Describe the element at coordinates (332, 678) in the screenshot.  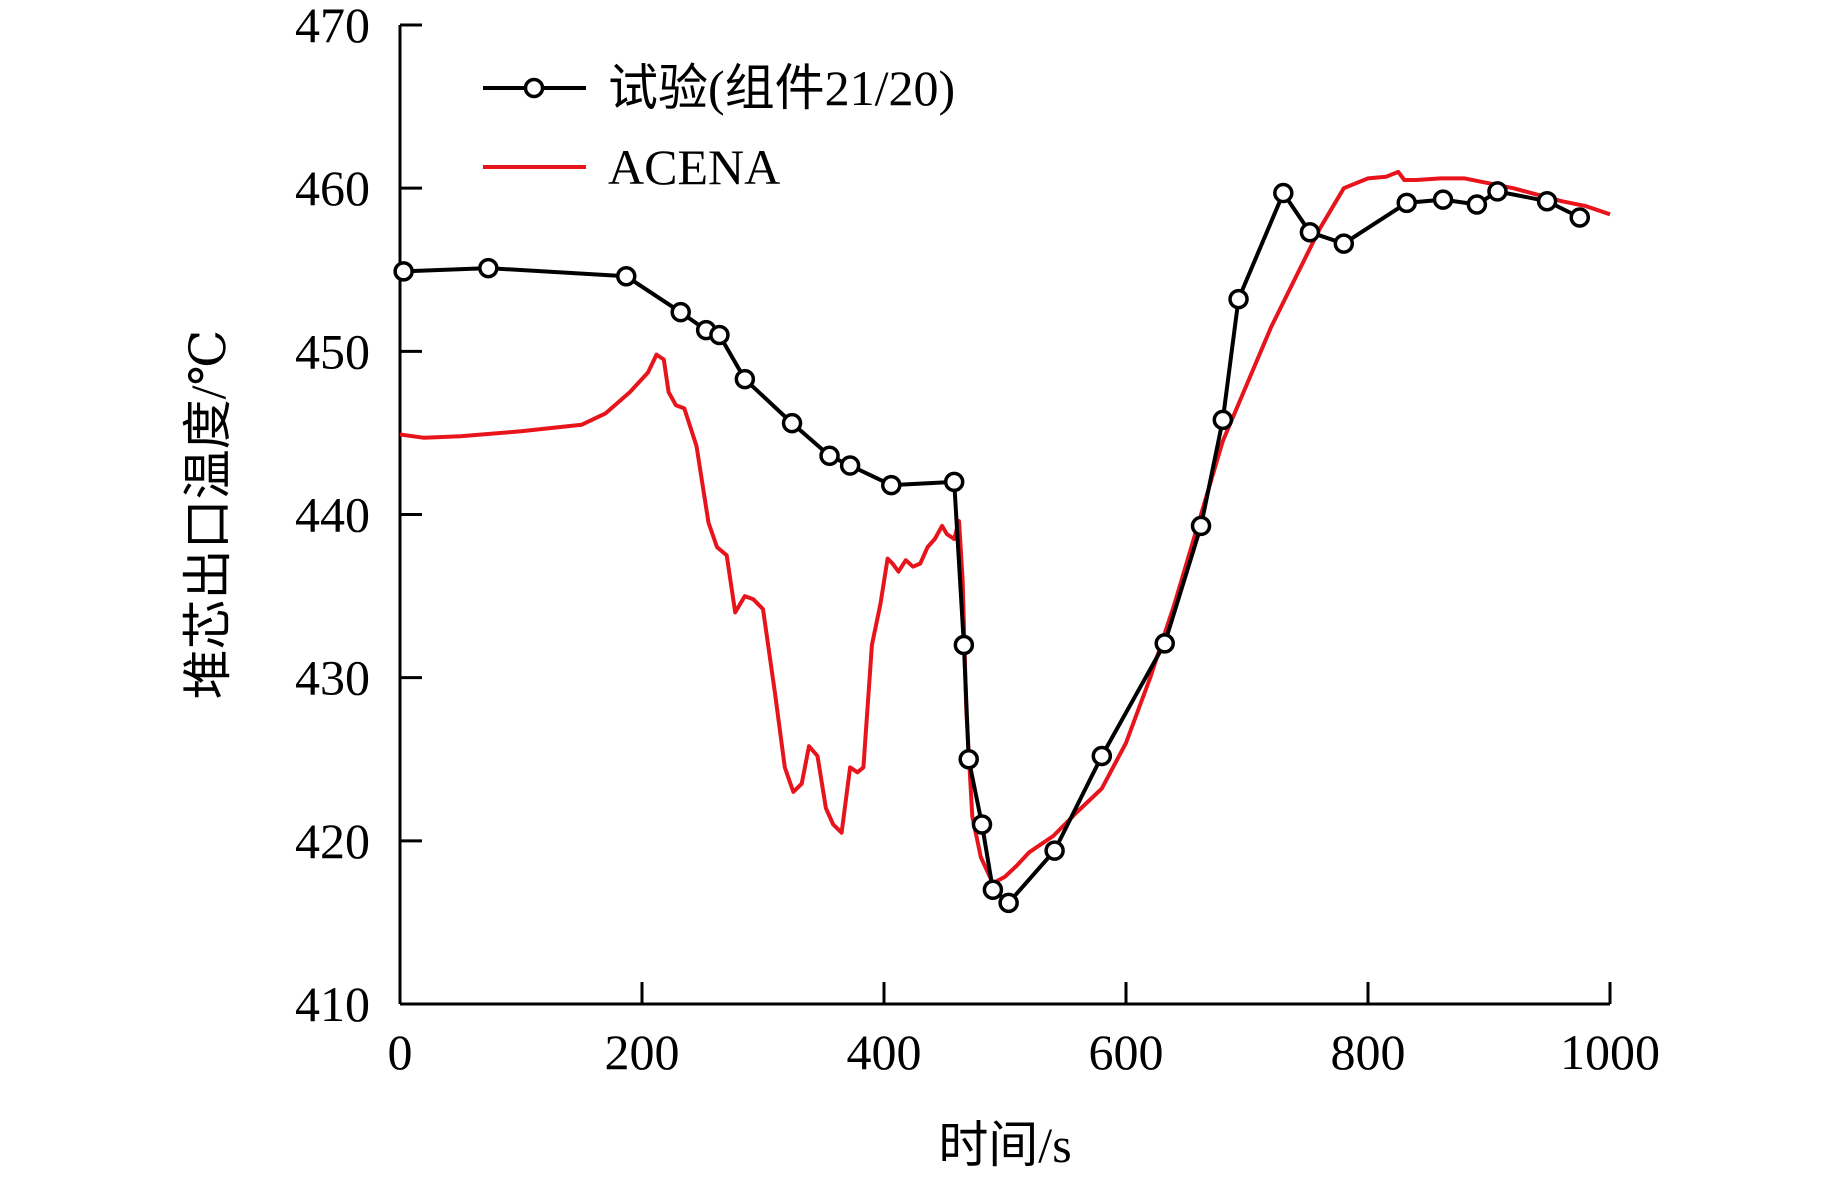
I see `y-tick-label: 430` at that location.